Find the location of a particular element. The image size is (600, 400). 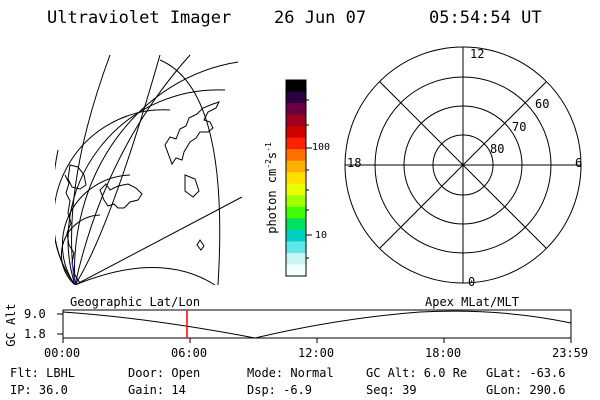

status-mode: Mode: Normal is located at coordinates (290, 373).